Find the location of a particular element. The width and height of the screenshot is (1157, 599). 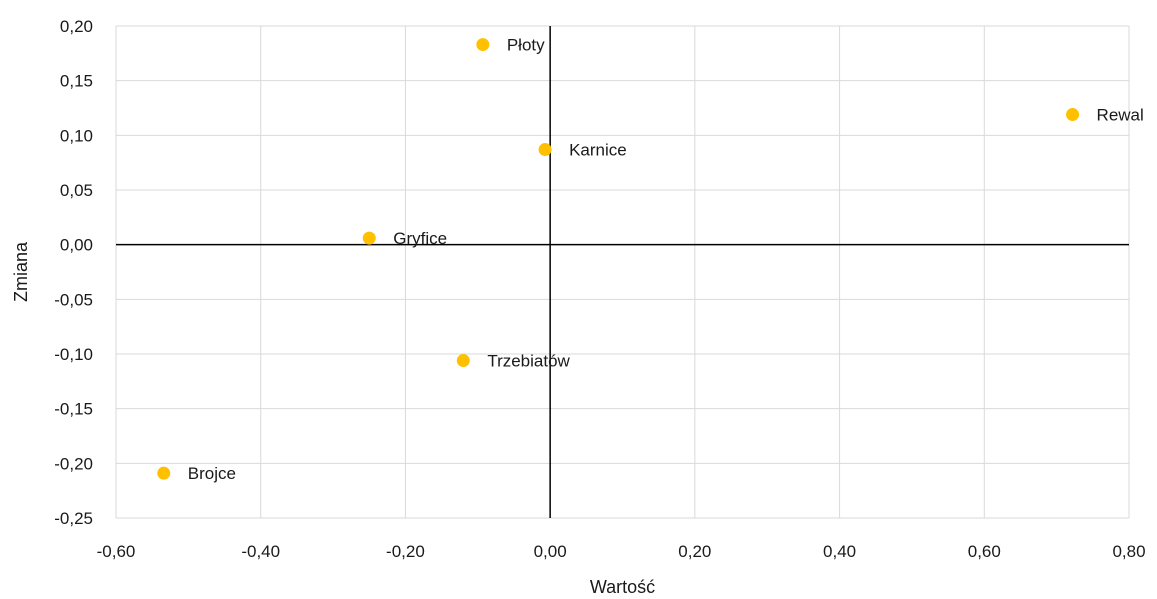

x-tick-label: 0,20 is located at coordinates (694, 551).